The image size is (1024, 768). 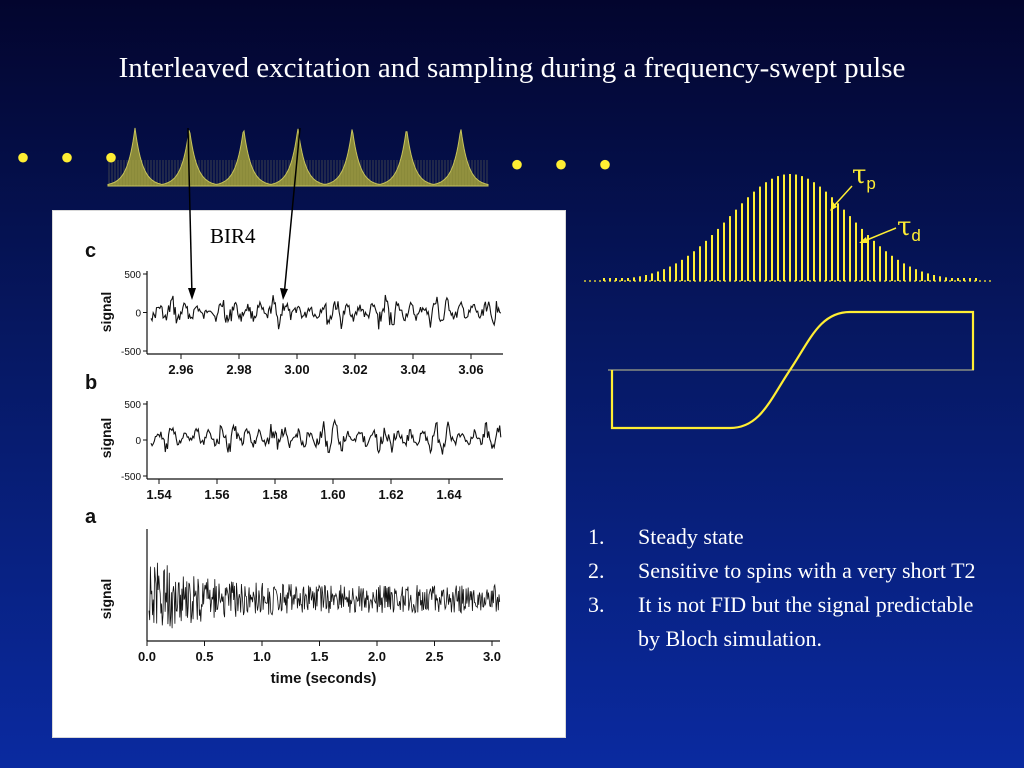 What do you see at coordinates (90, 251) in the screenshot?
I see `panel-label: c` at bounding box center [90, 251].